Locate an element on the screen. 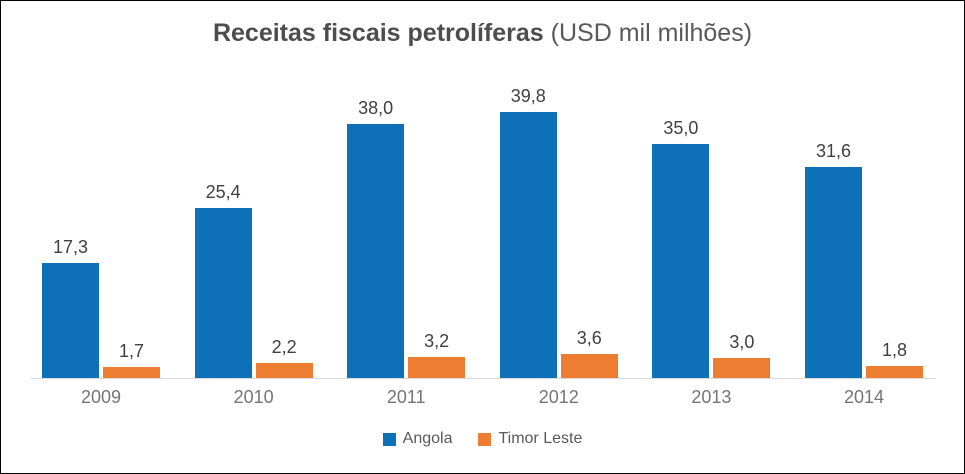  bar-angola-2012: 39,8 is located at coordinates (528, 232).